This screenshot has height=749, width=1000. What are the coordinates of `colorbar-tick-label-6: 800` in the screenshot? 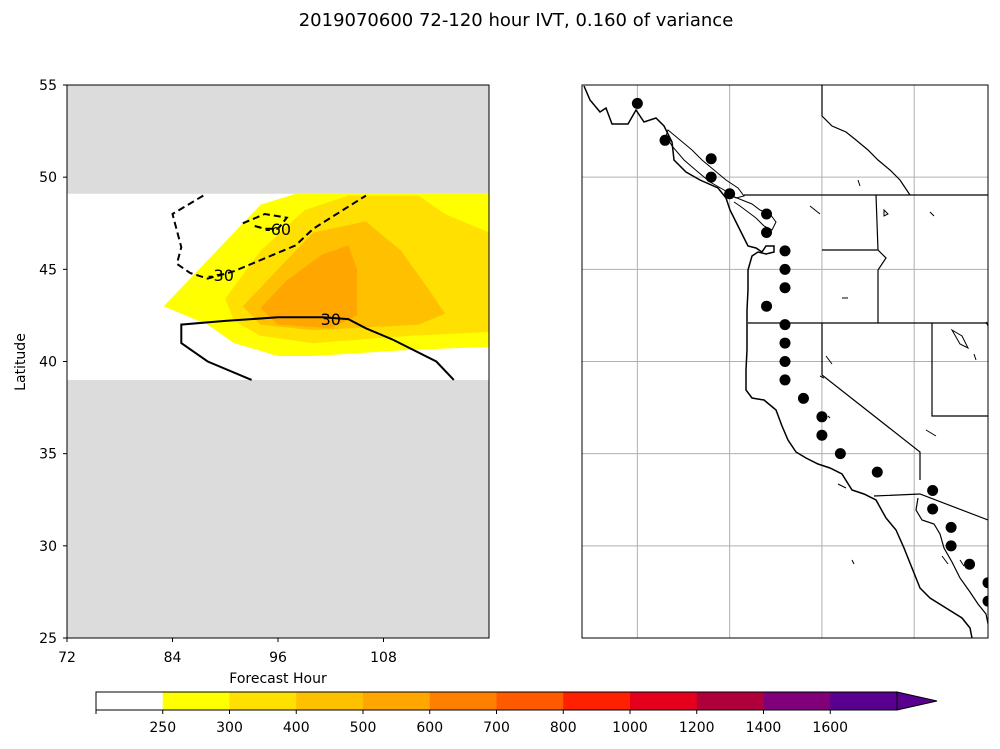 It's located at (563, 728).